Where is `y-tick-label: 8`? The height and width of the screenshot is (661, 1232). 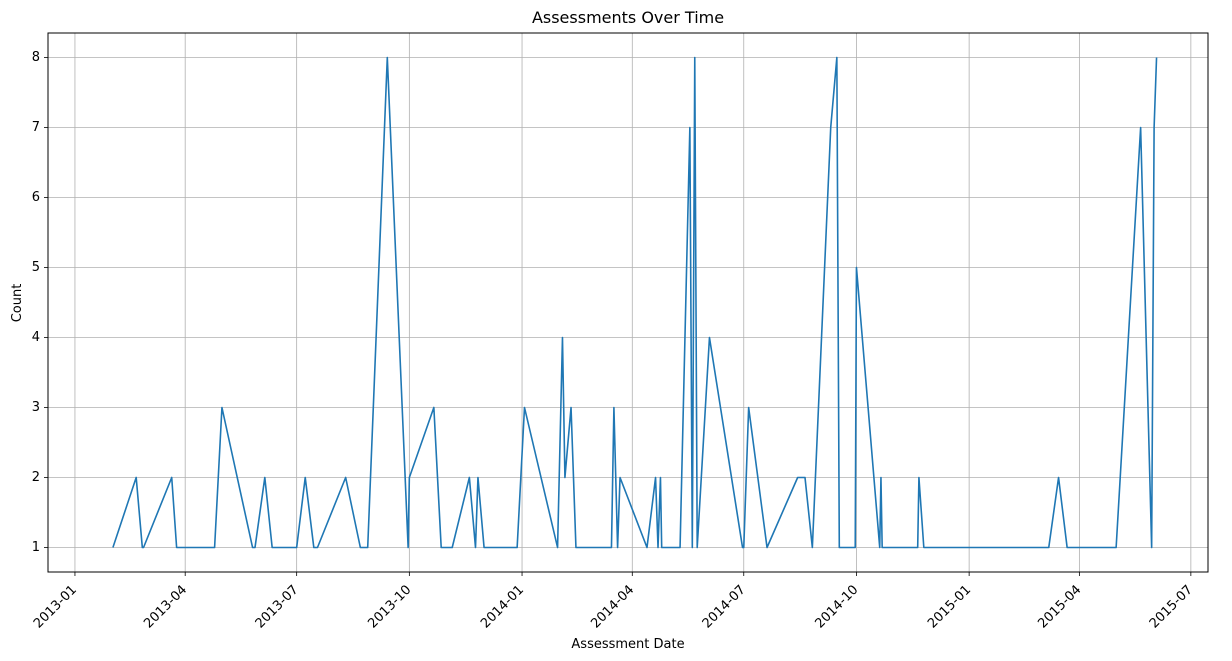
y-tick-label: 8 is located at coordinates (36, 57).